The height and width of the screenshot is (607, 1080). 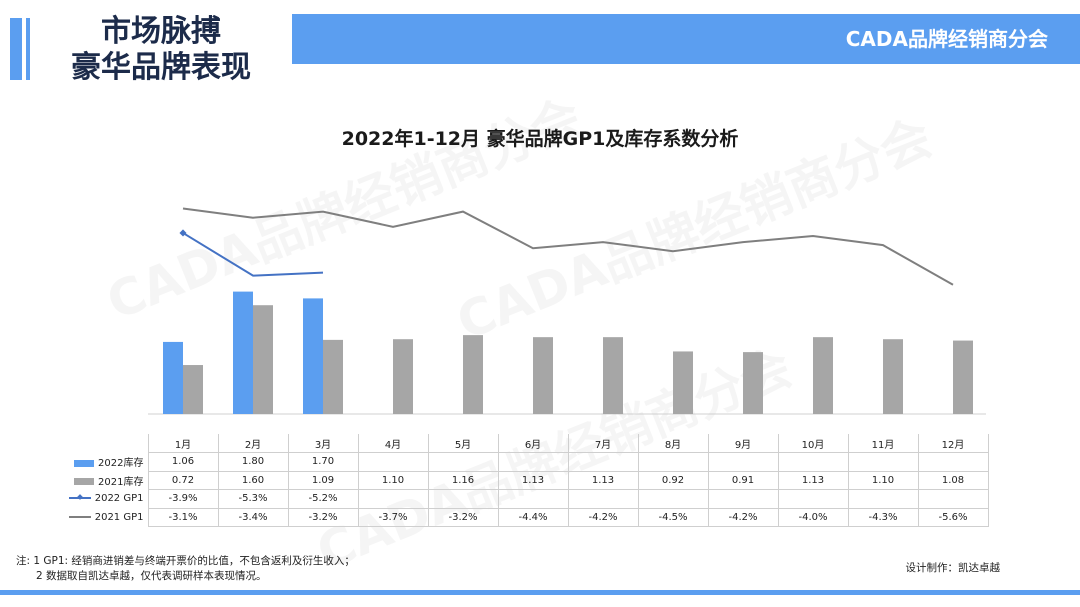 I want to click on header-accent-stripe, so click(x=28, y=49).